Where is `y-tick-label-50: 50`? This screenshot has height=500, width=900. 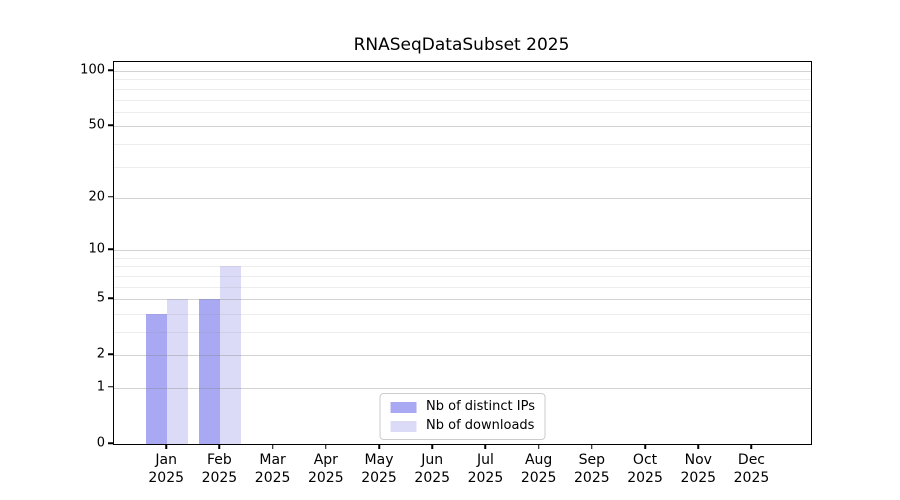
y-tick-label-50: 50 is located at coordinates (96, 125).